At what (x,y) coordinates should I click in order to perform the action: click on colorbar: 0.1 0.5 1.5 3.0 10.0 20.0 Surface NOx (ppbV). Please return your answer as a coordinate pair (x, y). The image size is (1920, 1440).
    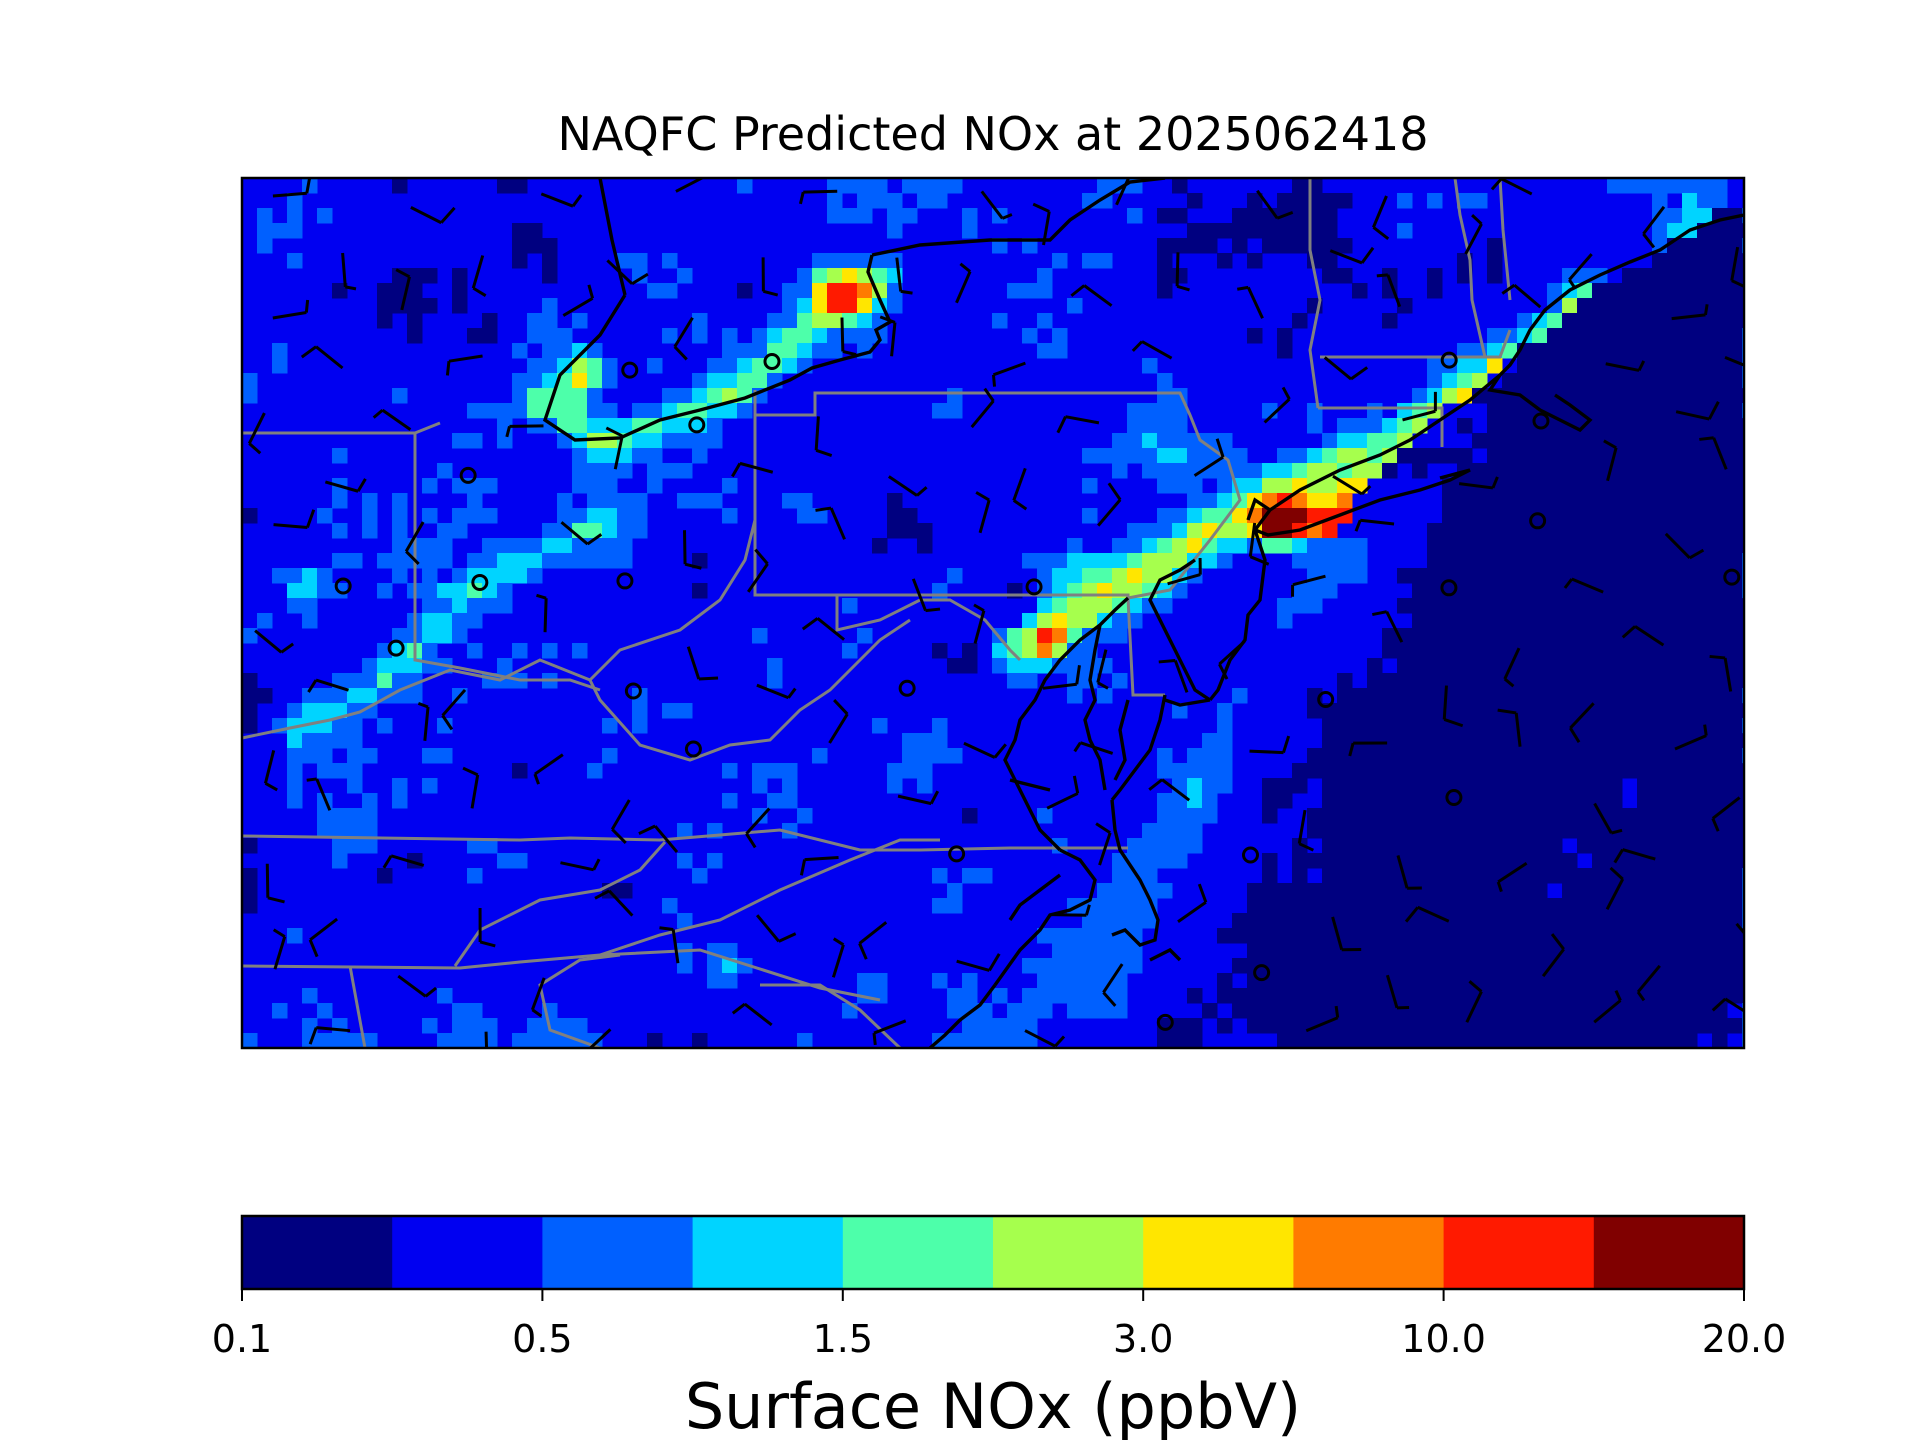
    Looking at the image, I should click on (999, 1327).